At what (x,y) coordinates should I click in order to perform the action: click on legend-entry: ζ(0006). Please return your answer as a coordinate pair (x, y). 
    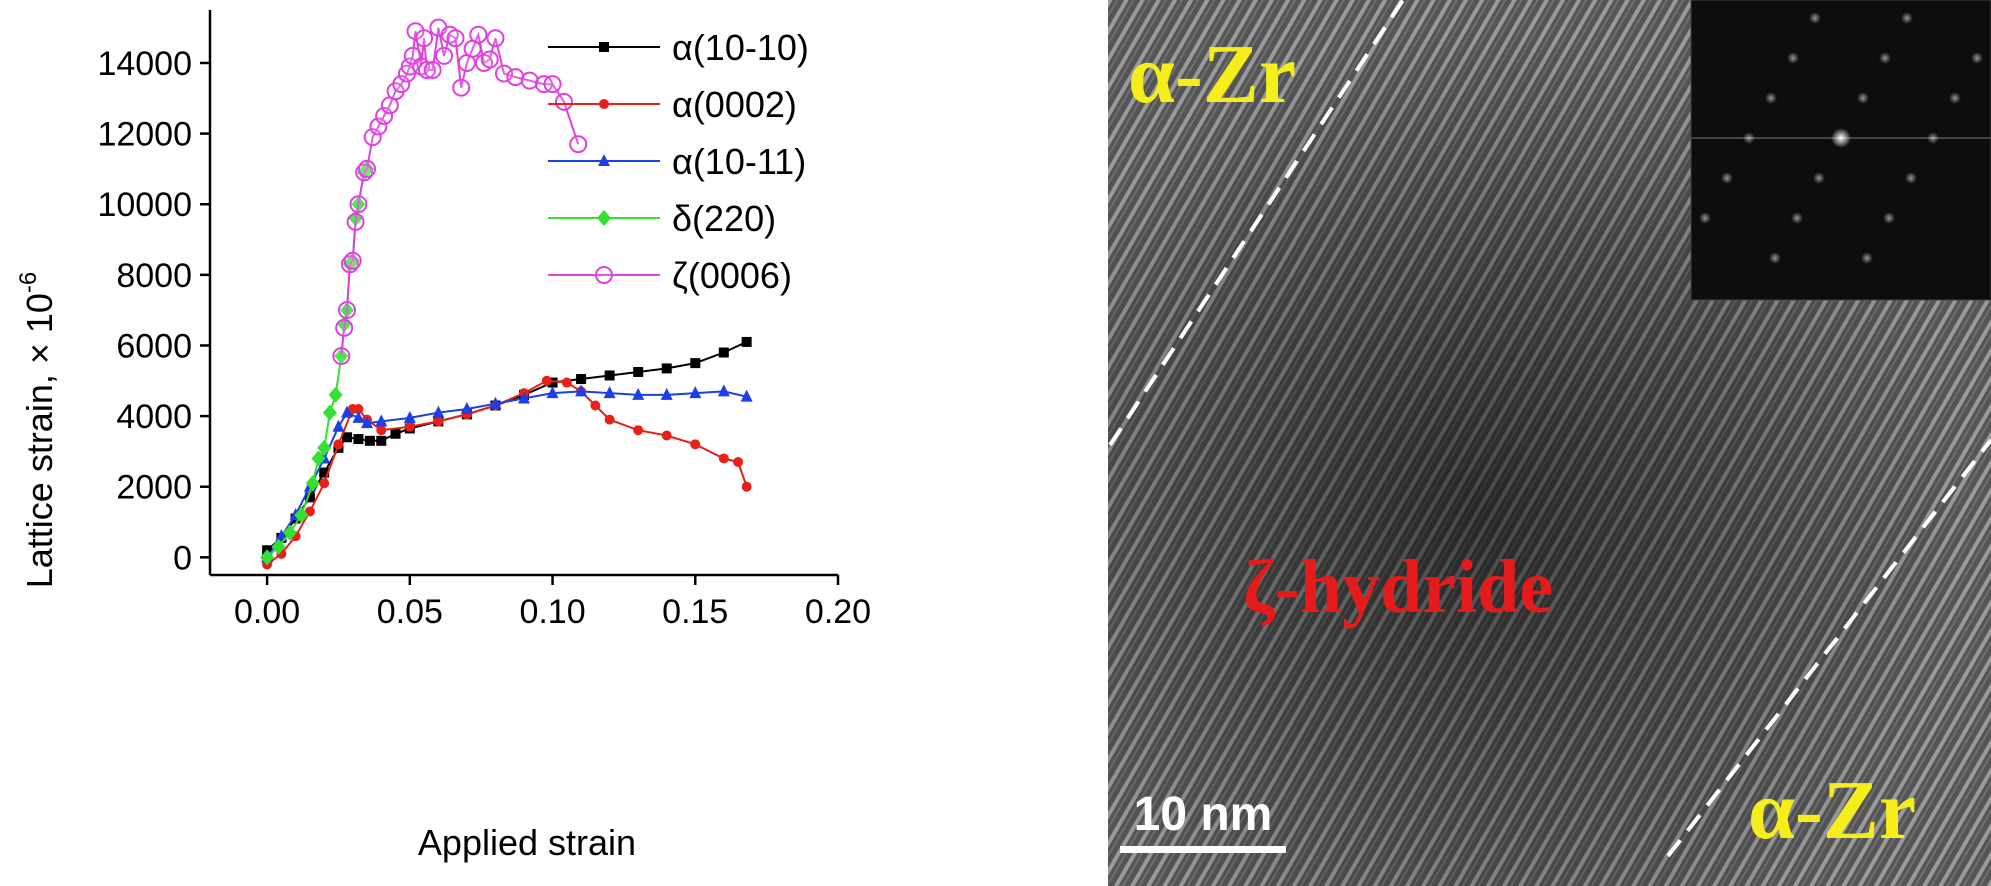
    Looking at the image, I should click on (670, 275).